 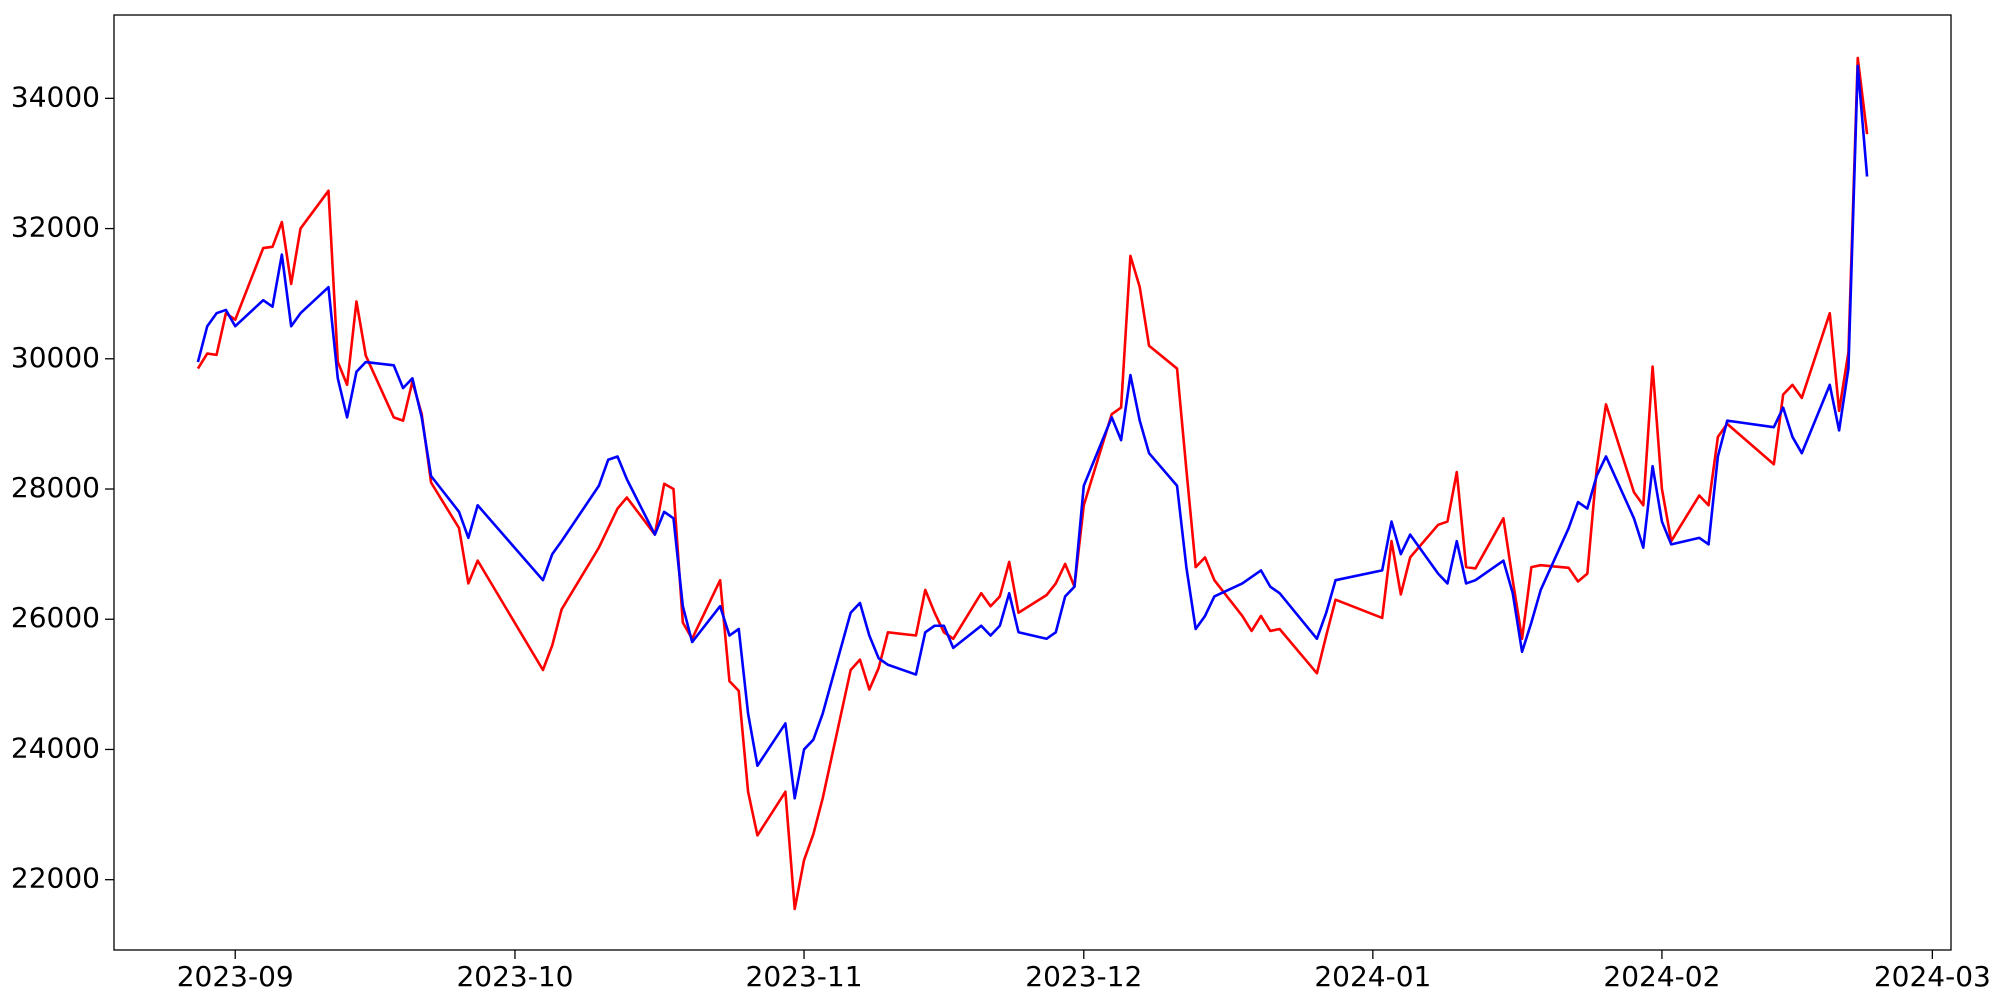 I want to click on y-tick-label: 28000, so click(x=55, y=487).